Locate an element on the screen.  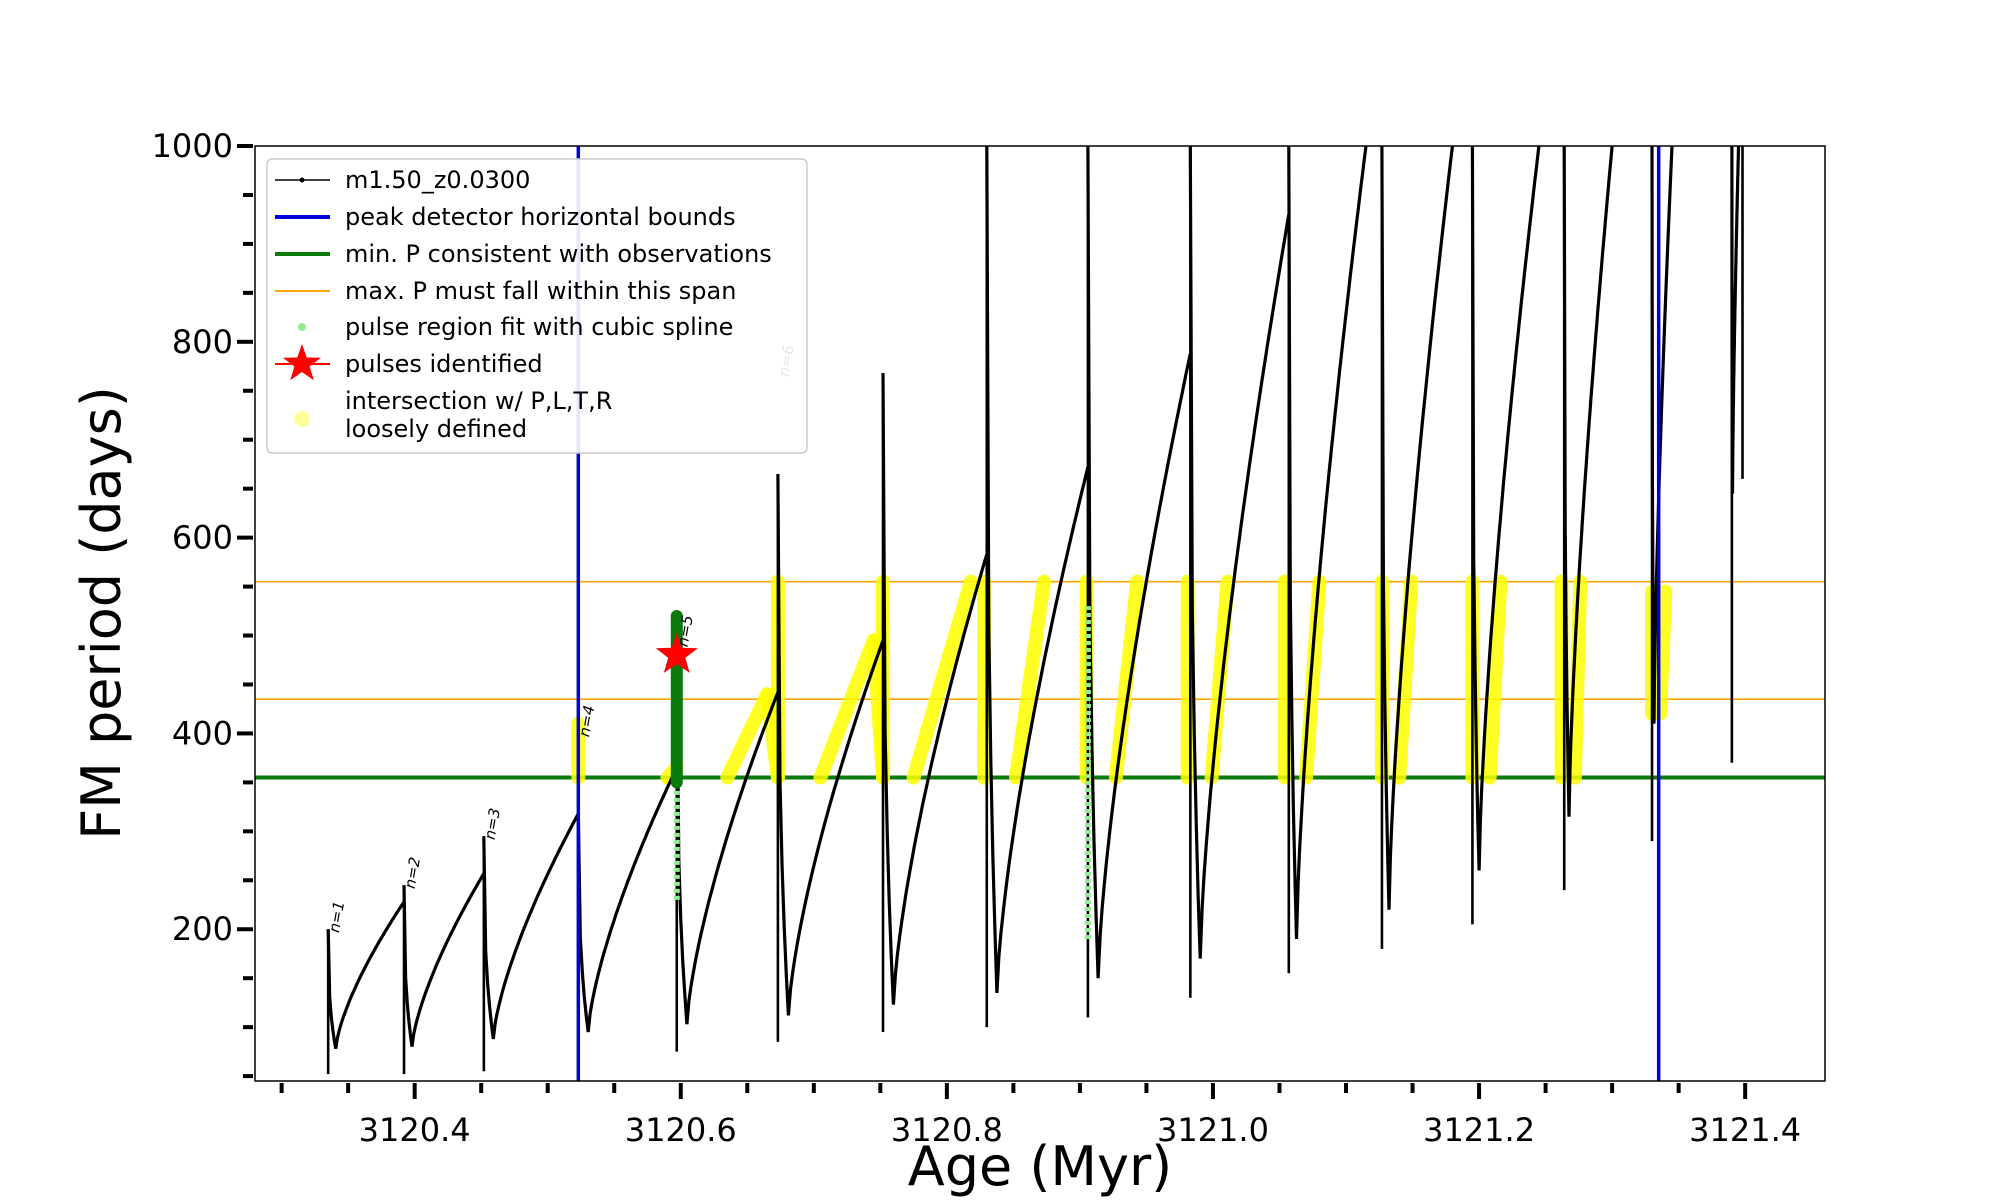
x-tick-label: 3120.6 is located at coordinates (681, 1130).